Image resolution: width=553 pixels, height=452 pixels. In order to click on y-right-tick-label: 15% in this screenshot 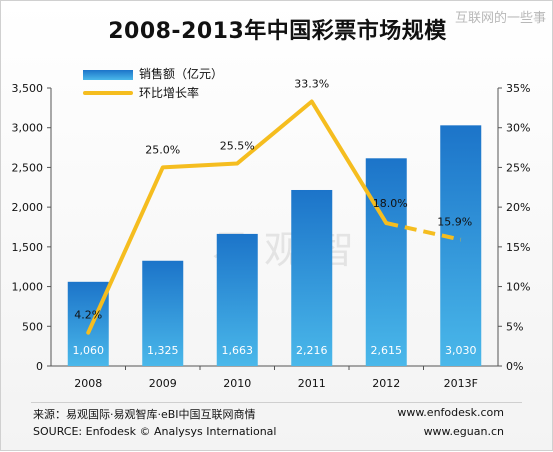, I will do `click(518, 247)`.